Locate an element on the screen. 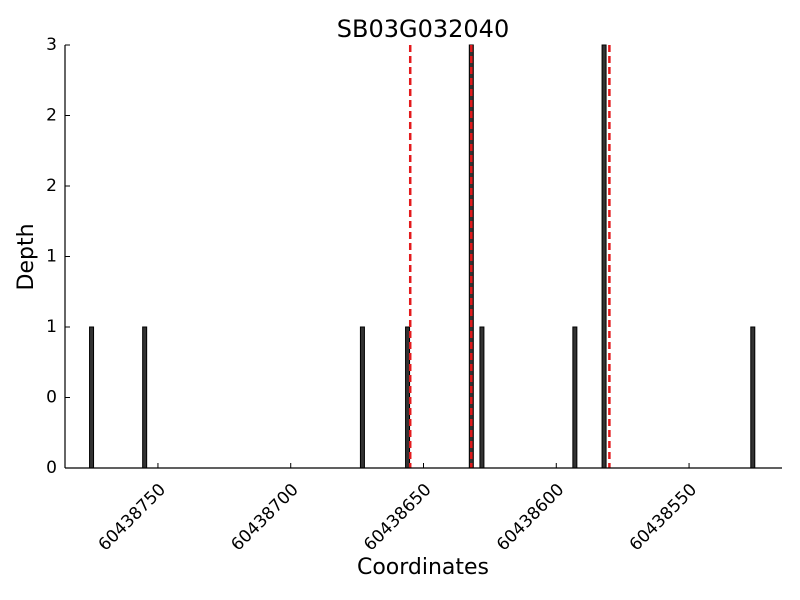 This screenshot has width=800, height=600. x-tick-label: 60438650 is located at coordinates (397, 517).